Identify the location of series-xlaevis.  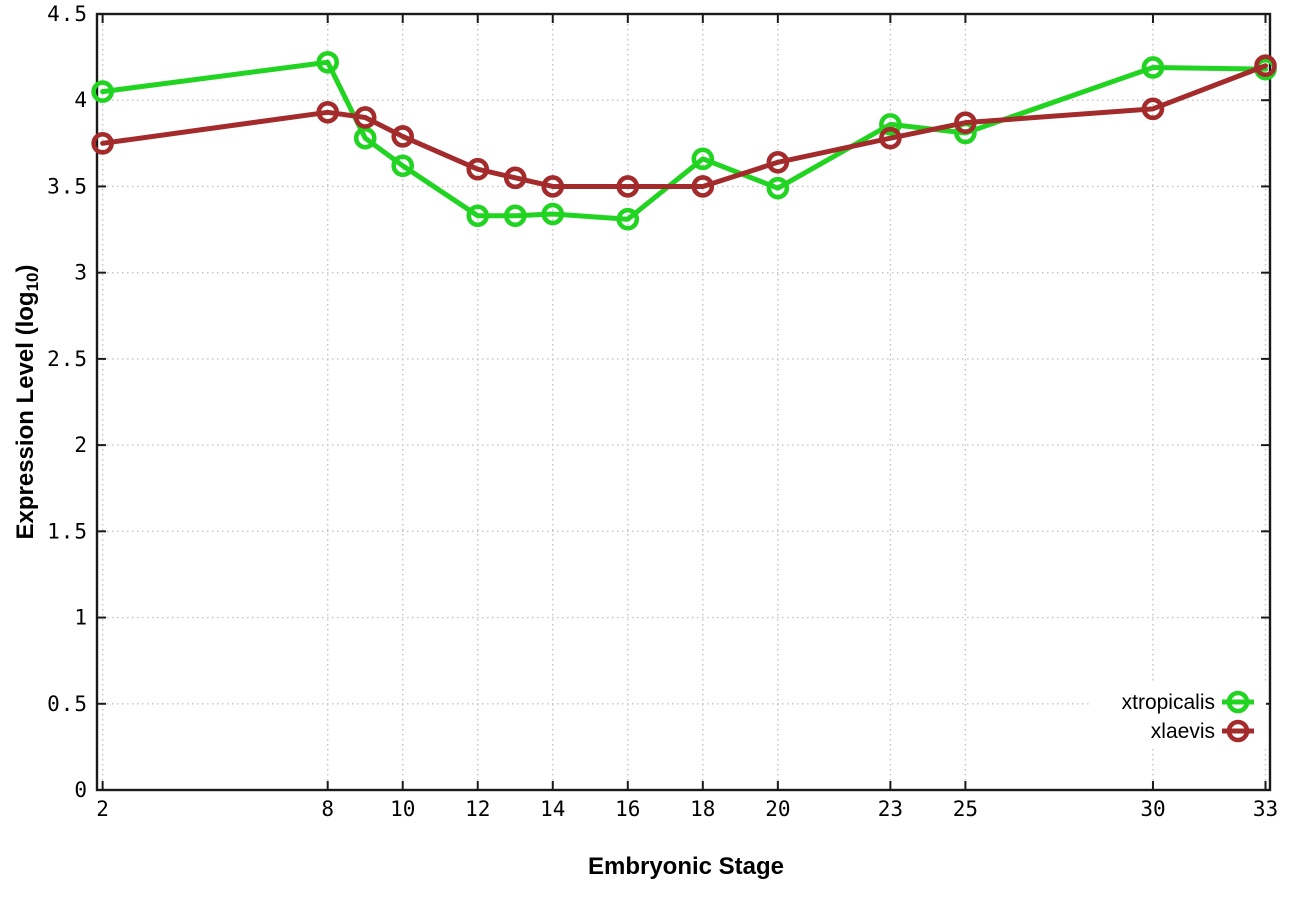
(684, 126).